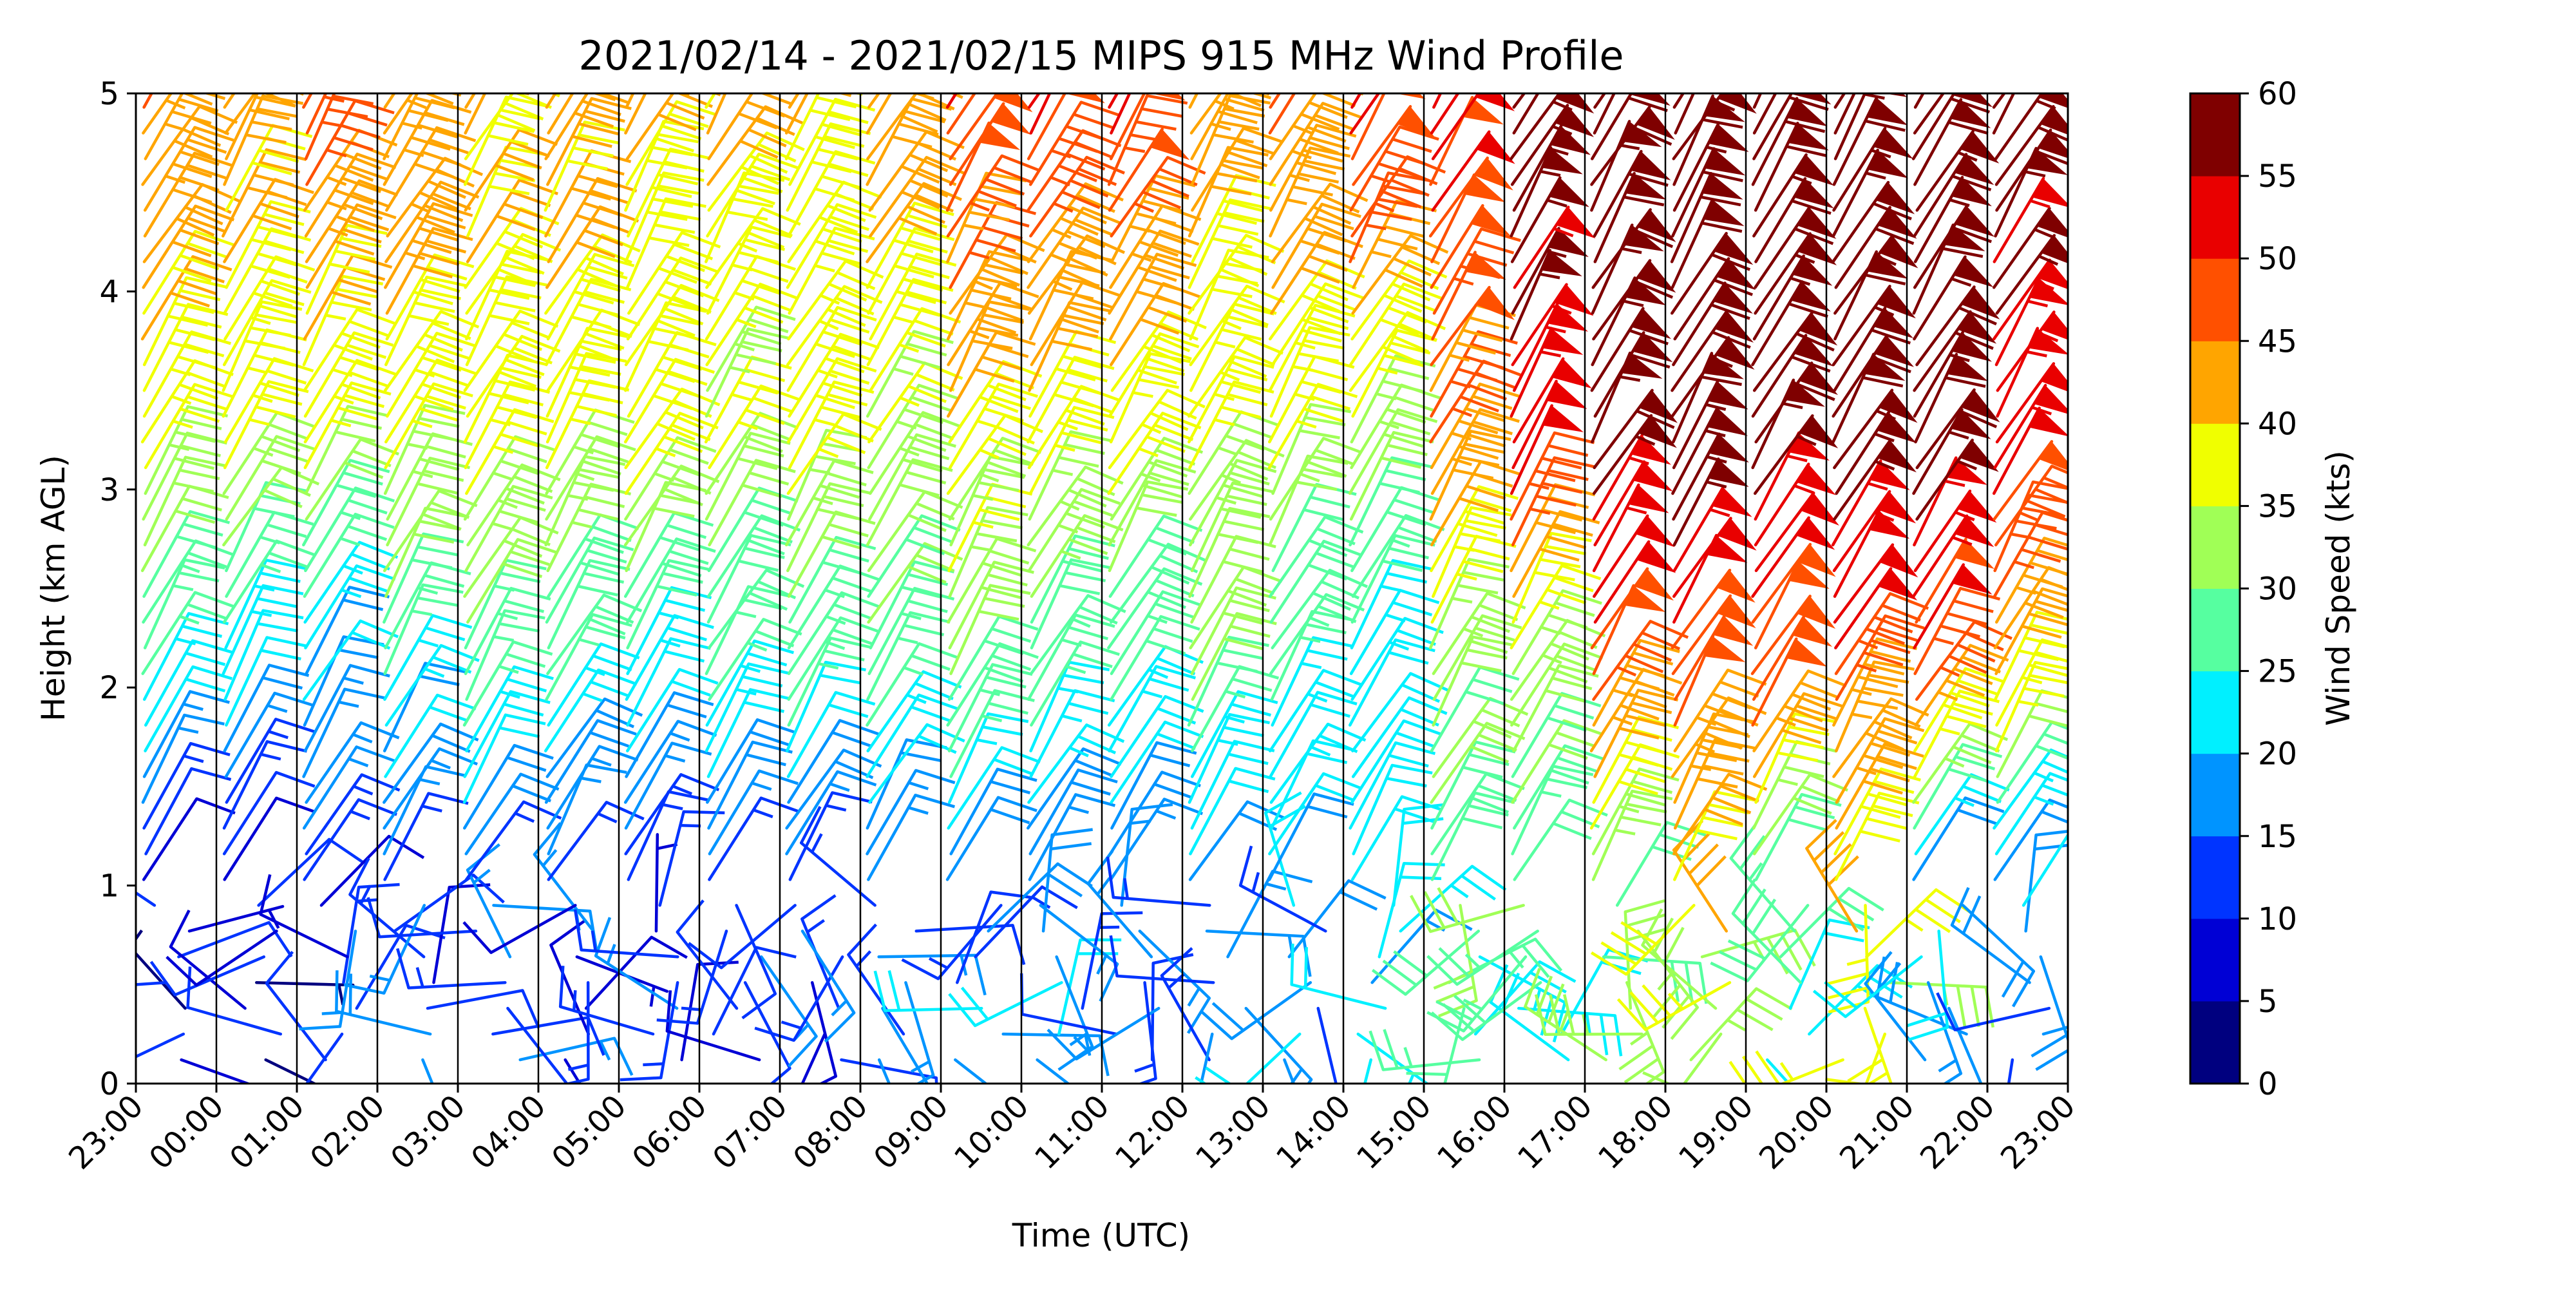 The image size is (2576, 1291). I want to click on x-tick-label: 06:00, so click(669, 1132).